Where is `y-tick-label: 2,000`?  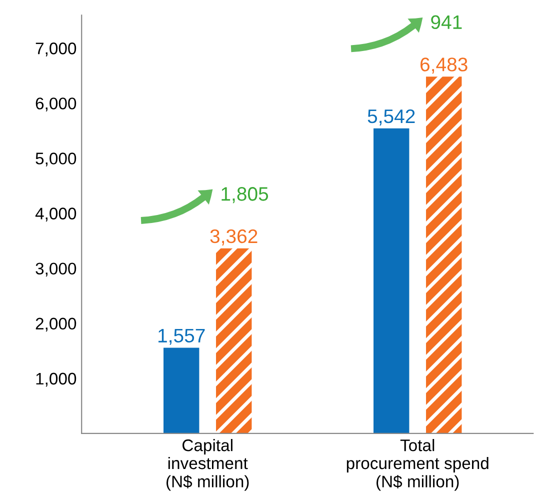 y-tick-label: 2,000 is located at coordinates (56, 325).